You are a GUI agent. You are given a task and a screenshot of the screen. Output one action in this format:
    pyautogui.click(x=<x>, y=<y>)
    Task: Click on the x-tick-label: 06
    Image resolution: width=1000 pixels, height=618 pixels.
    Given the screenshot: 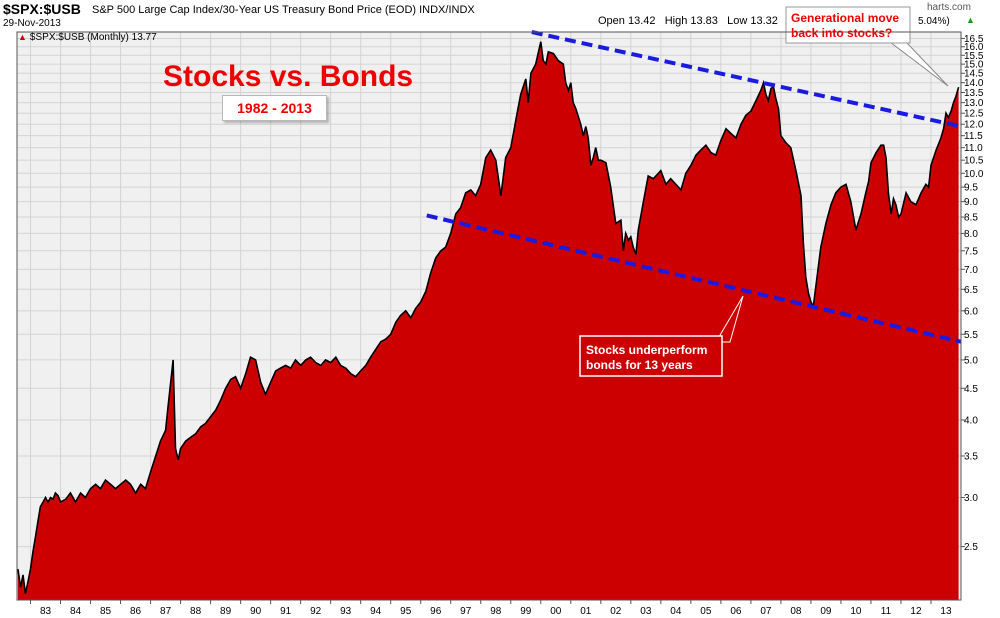 What is the action you would take?
    pyautogui.click(x=736, y=611)
    